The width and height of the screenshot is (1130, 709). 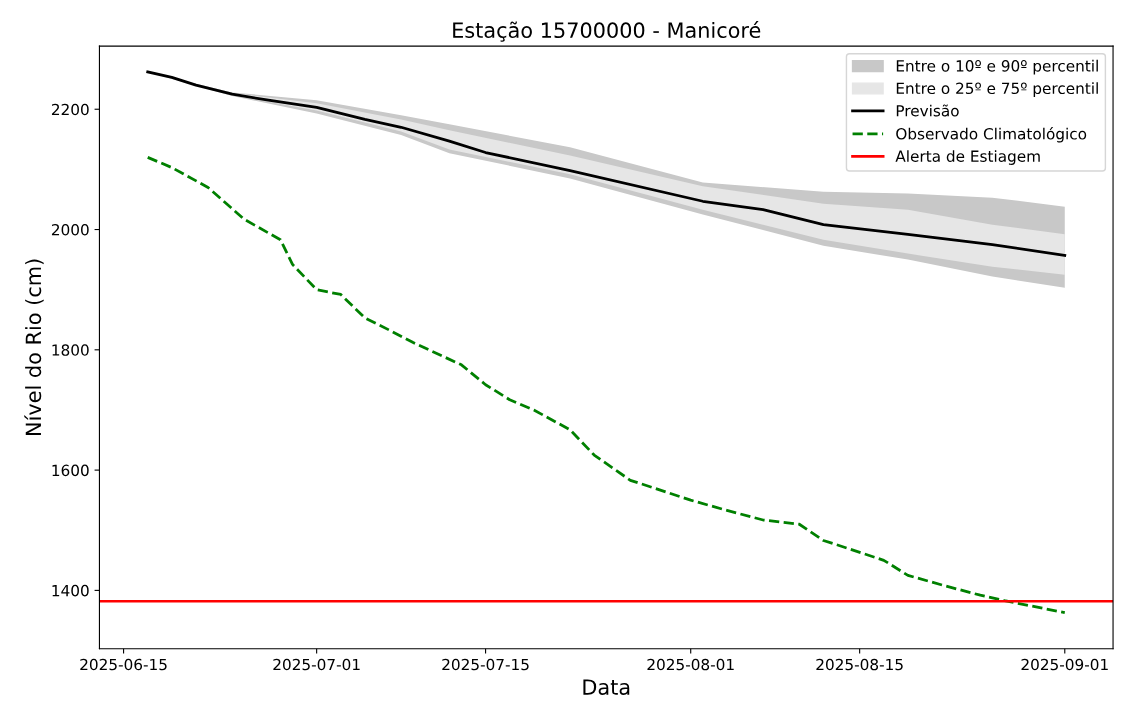 I want to click on y-tick-label: 2000, so click(x=70, y=229).